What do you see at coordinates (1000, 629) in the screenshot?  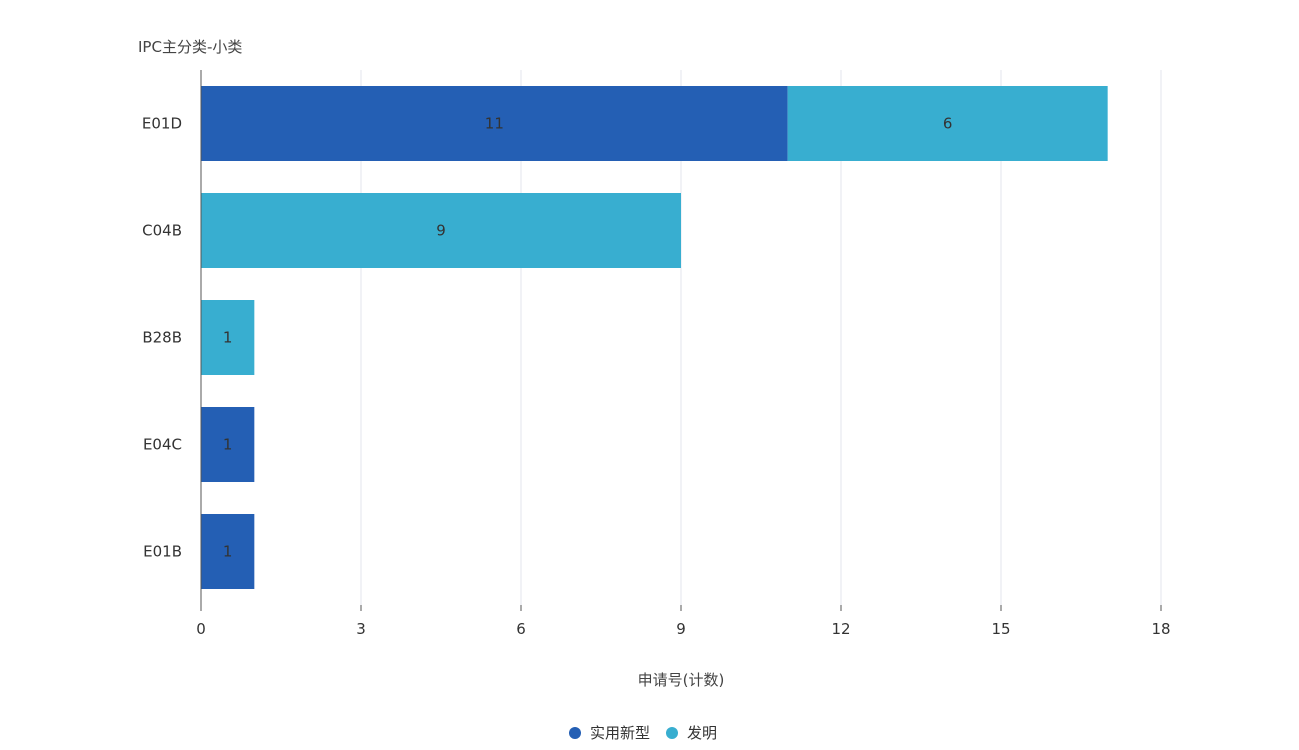 I see `x-tick-label: 15` at bounding box center [1000, 629].